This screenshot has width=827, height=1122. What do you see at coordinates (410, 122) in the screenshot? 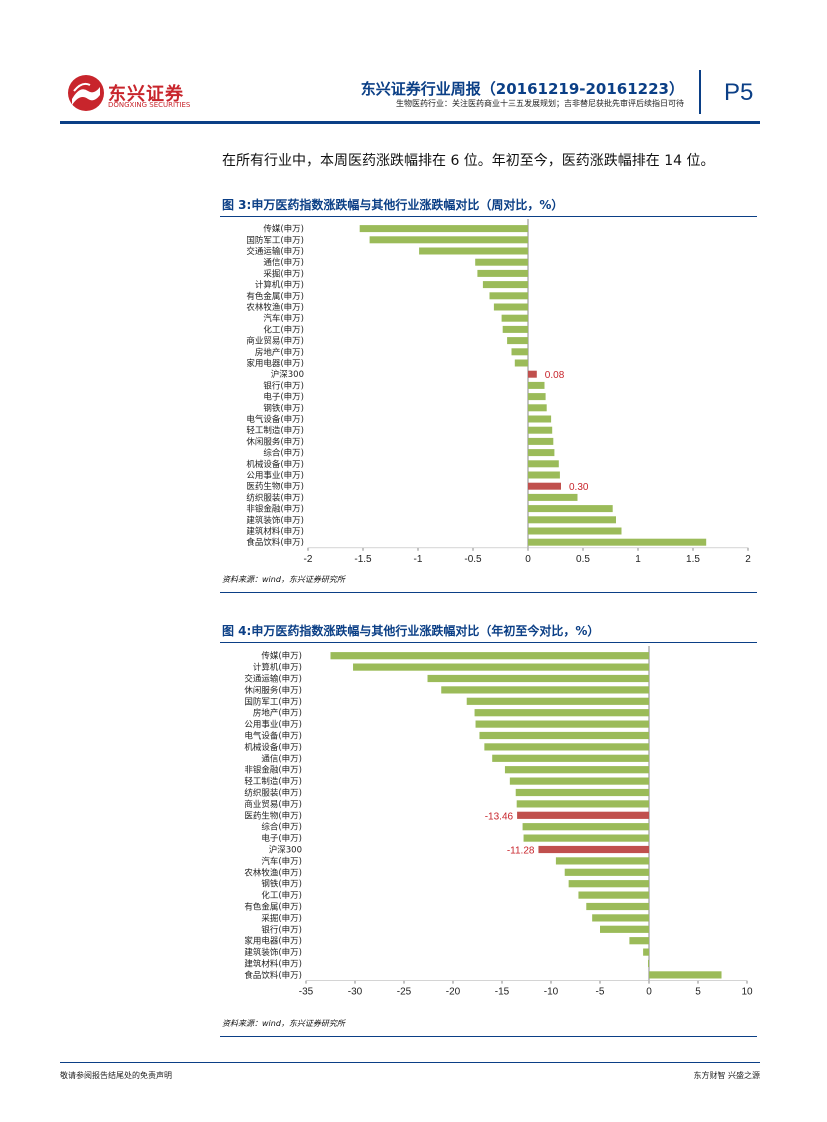
I see `header-rule` at bounding box center [410, 122].